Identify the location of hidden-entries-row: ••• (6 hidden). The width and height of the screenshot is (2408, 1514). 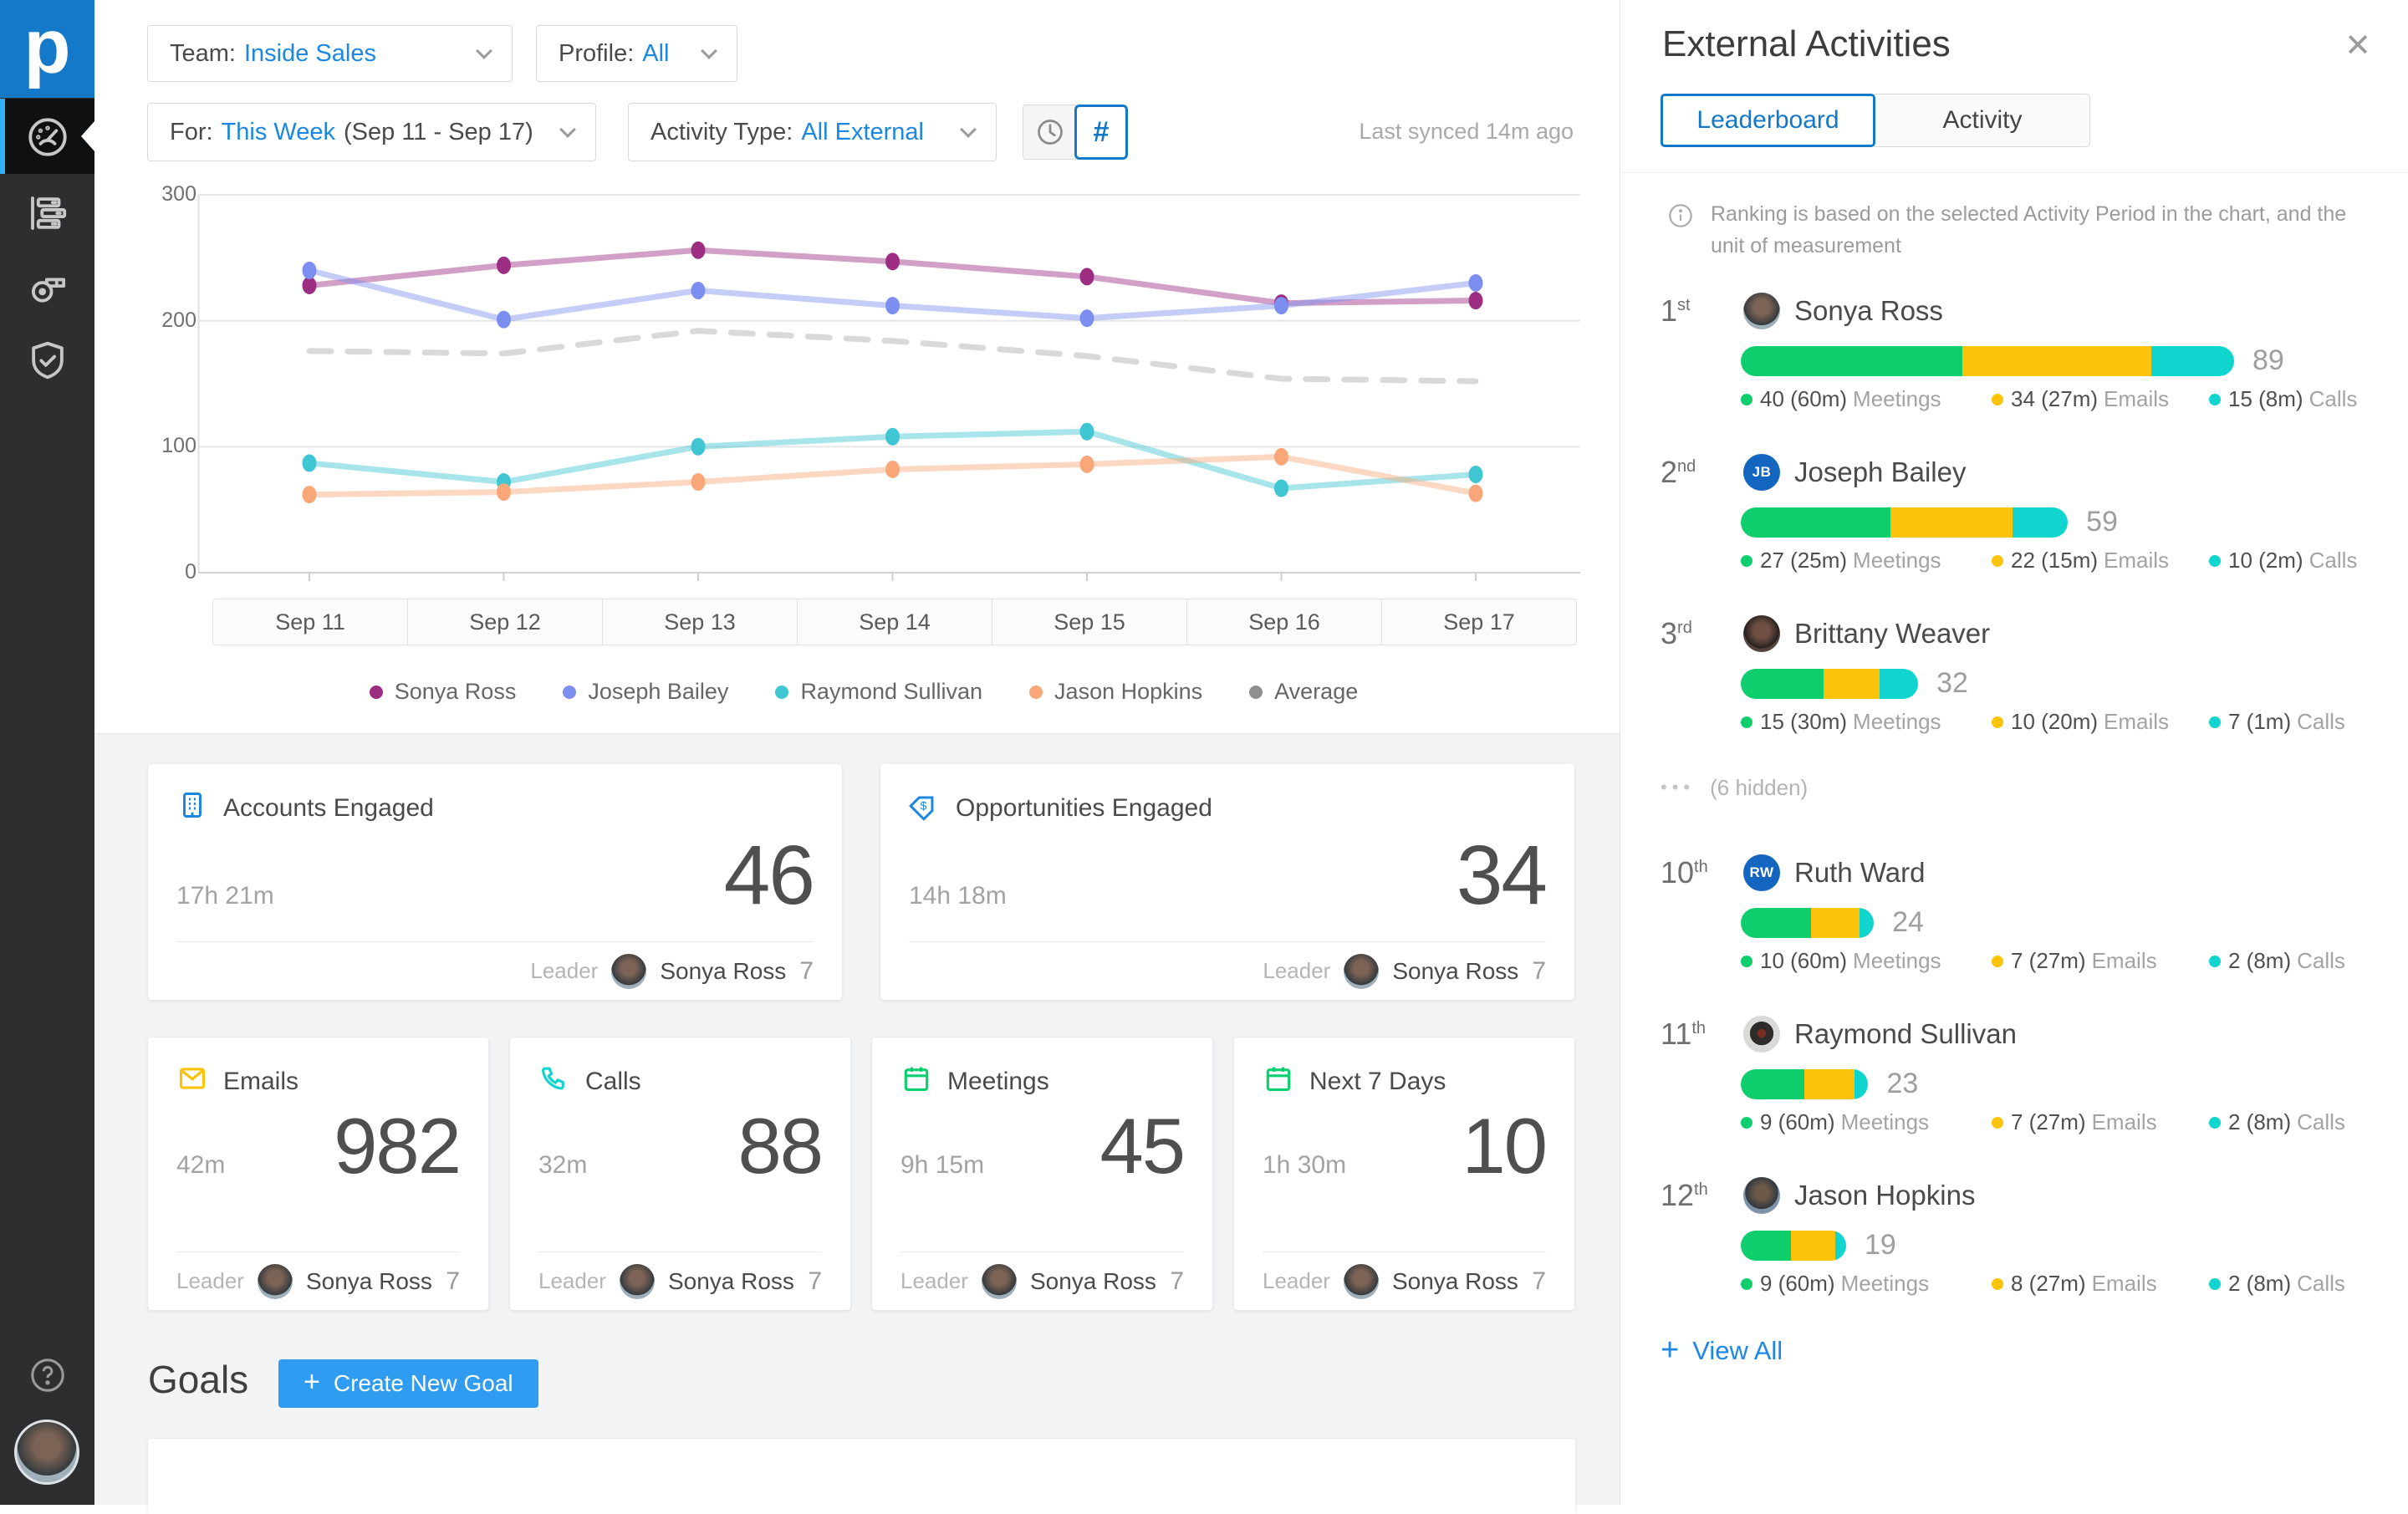
(2035, 787).